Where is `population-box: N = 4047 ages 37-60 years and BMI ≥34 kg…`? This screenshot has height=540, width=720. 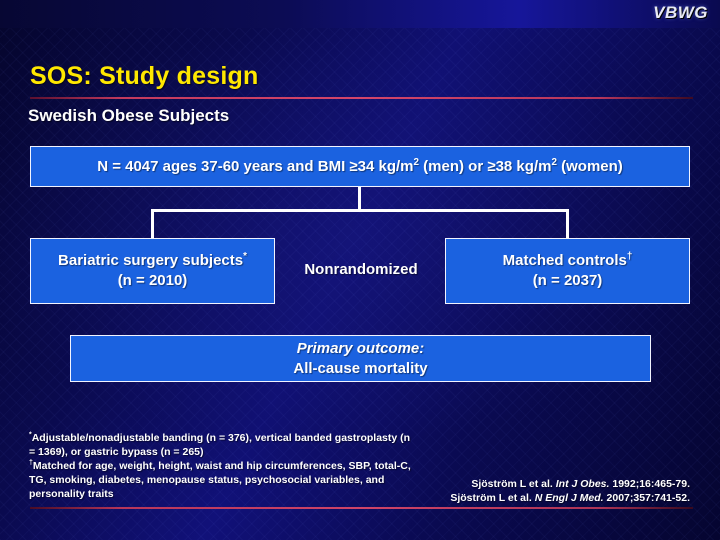
population-box: N = 4047 ages 37-60 years and BMI ≥34 kg… is located at coordinates (360, 166).